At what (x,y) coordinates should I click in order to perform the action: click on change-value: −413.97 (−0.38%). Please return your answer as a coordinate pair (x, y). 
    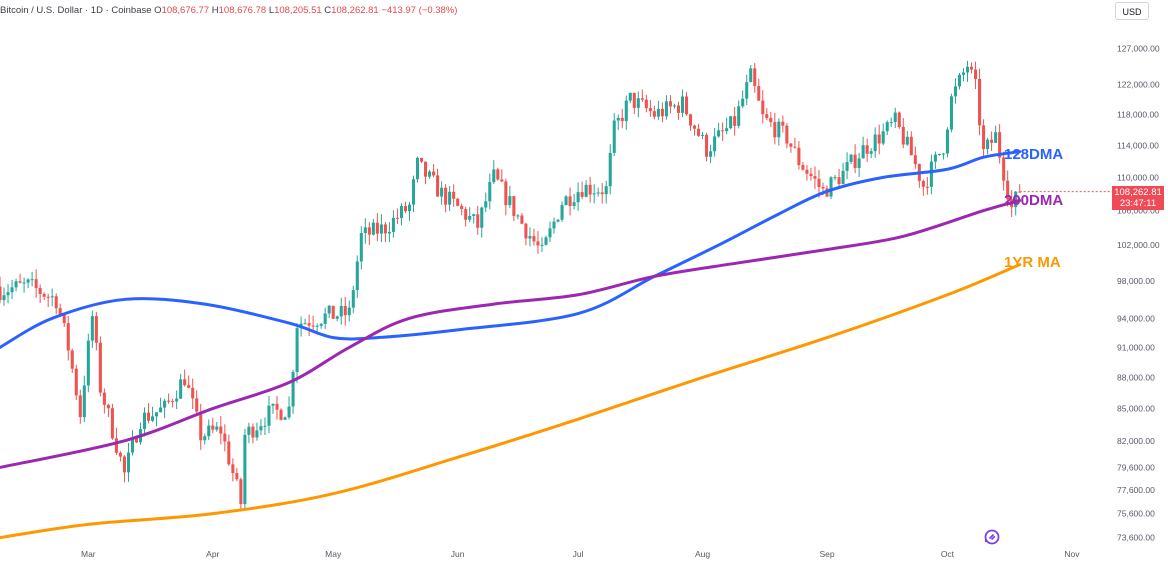
    Looking at the image, I should click on (419, 10).